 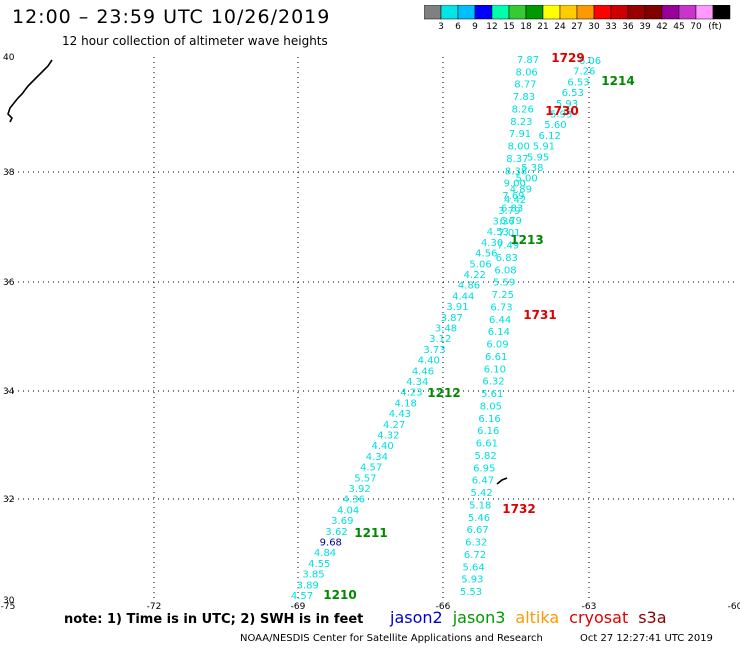 What do you see at coordinates (584, 72) in the screenshot?
I see `wave-height-label: 7.26` at bounding box center [584, 72].